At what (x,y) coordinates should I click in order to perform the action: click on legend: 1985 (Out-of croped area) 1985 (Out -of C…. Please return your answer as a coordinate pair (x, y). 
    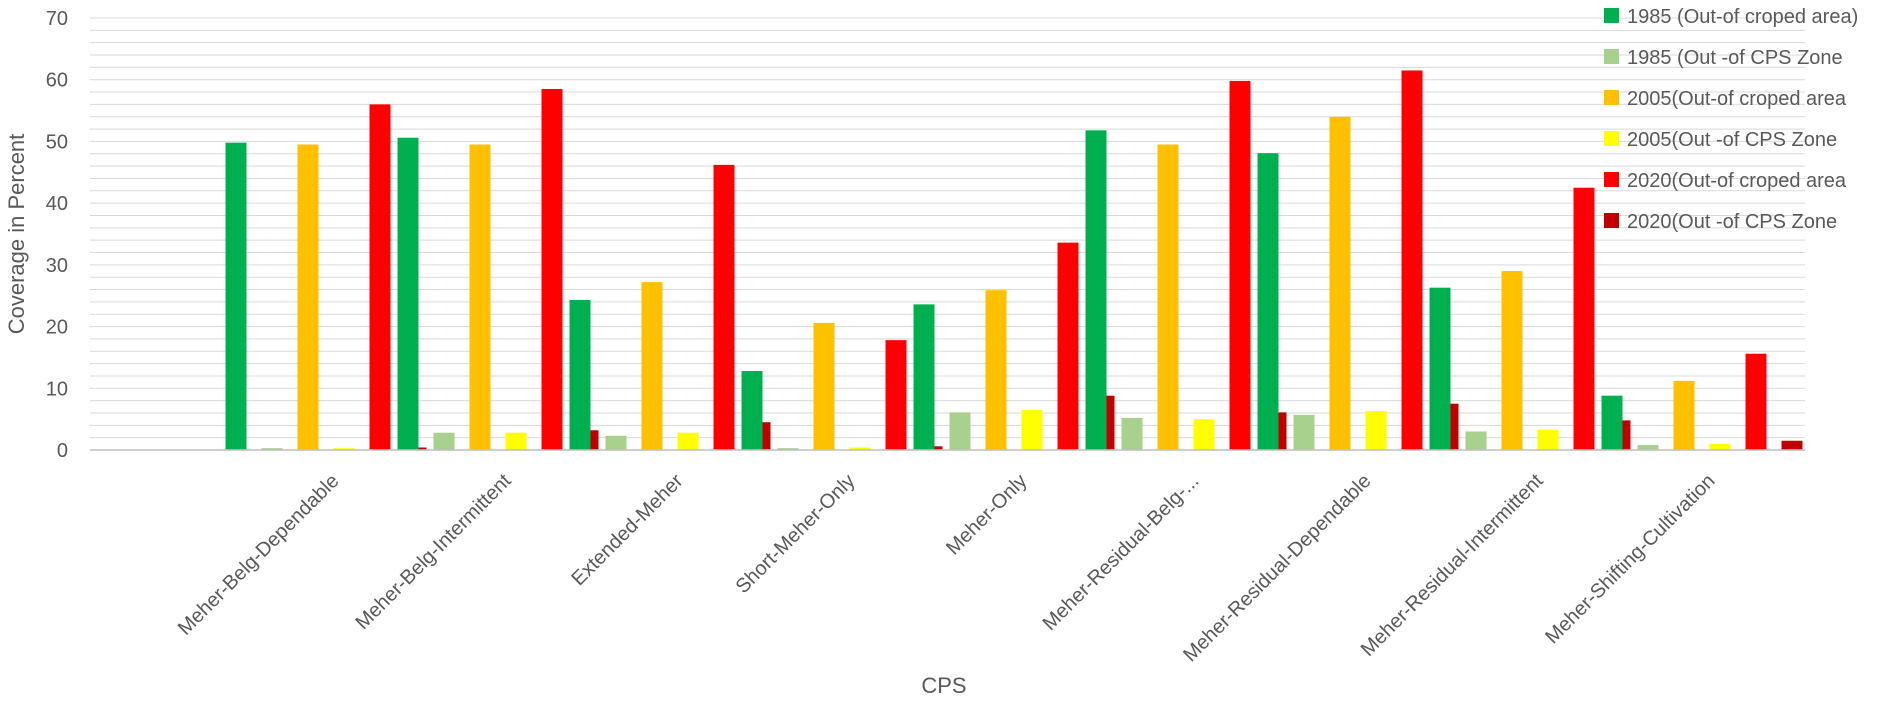
    Looking at the image, I should click on (1731, 119).